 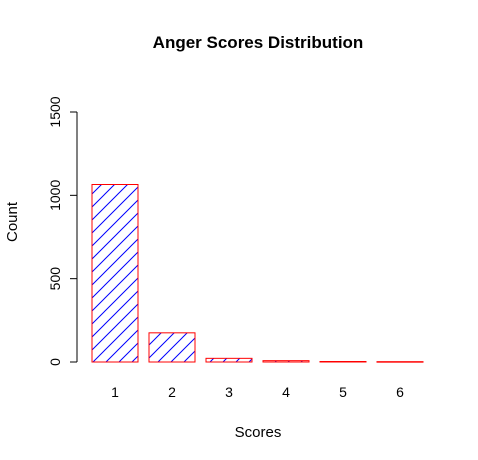 What do you see at coordinates (55, 111) in the screenshot?
I see `y-tick-label: 1500` at bounding box center [55, 111].